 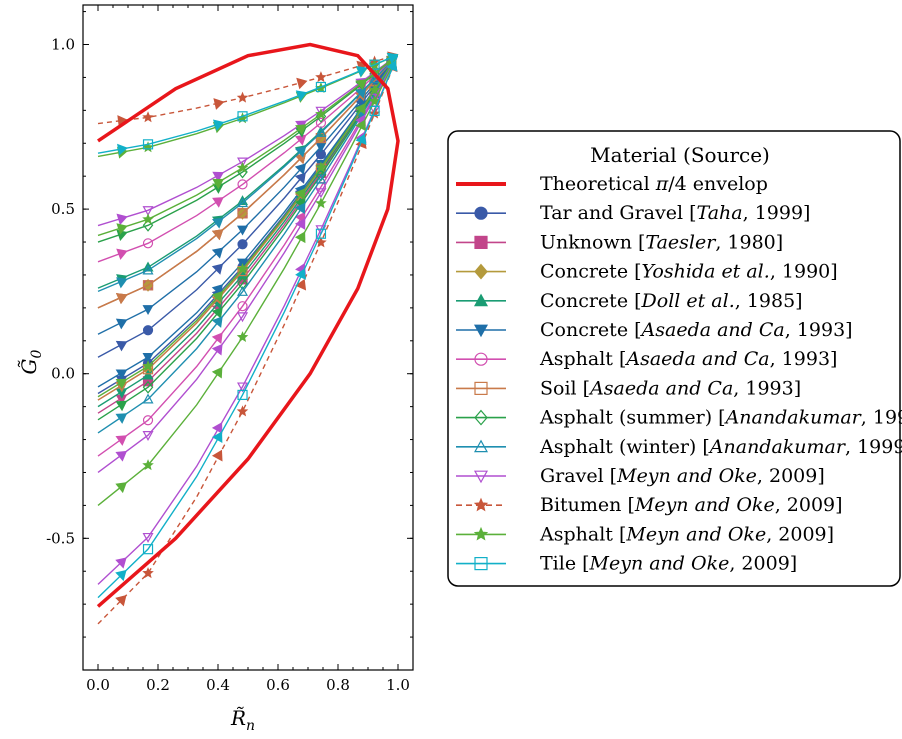 What do you see at coordinates (29, 366) in the screenshot?
I see `y-axis-label-main: G̃` at bounding box center [29, 366].